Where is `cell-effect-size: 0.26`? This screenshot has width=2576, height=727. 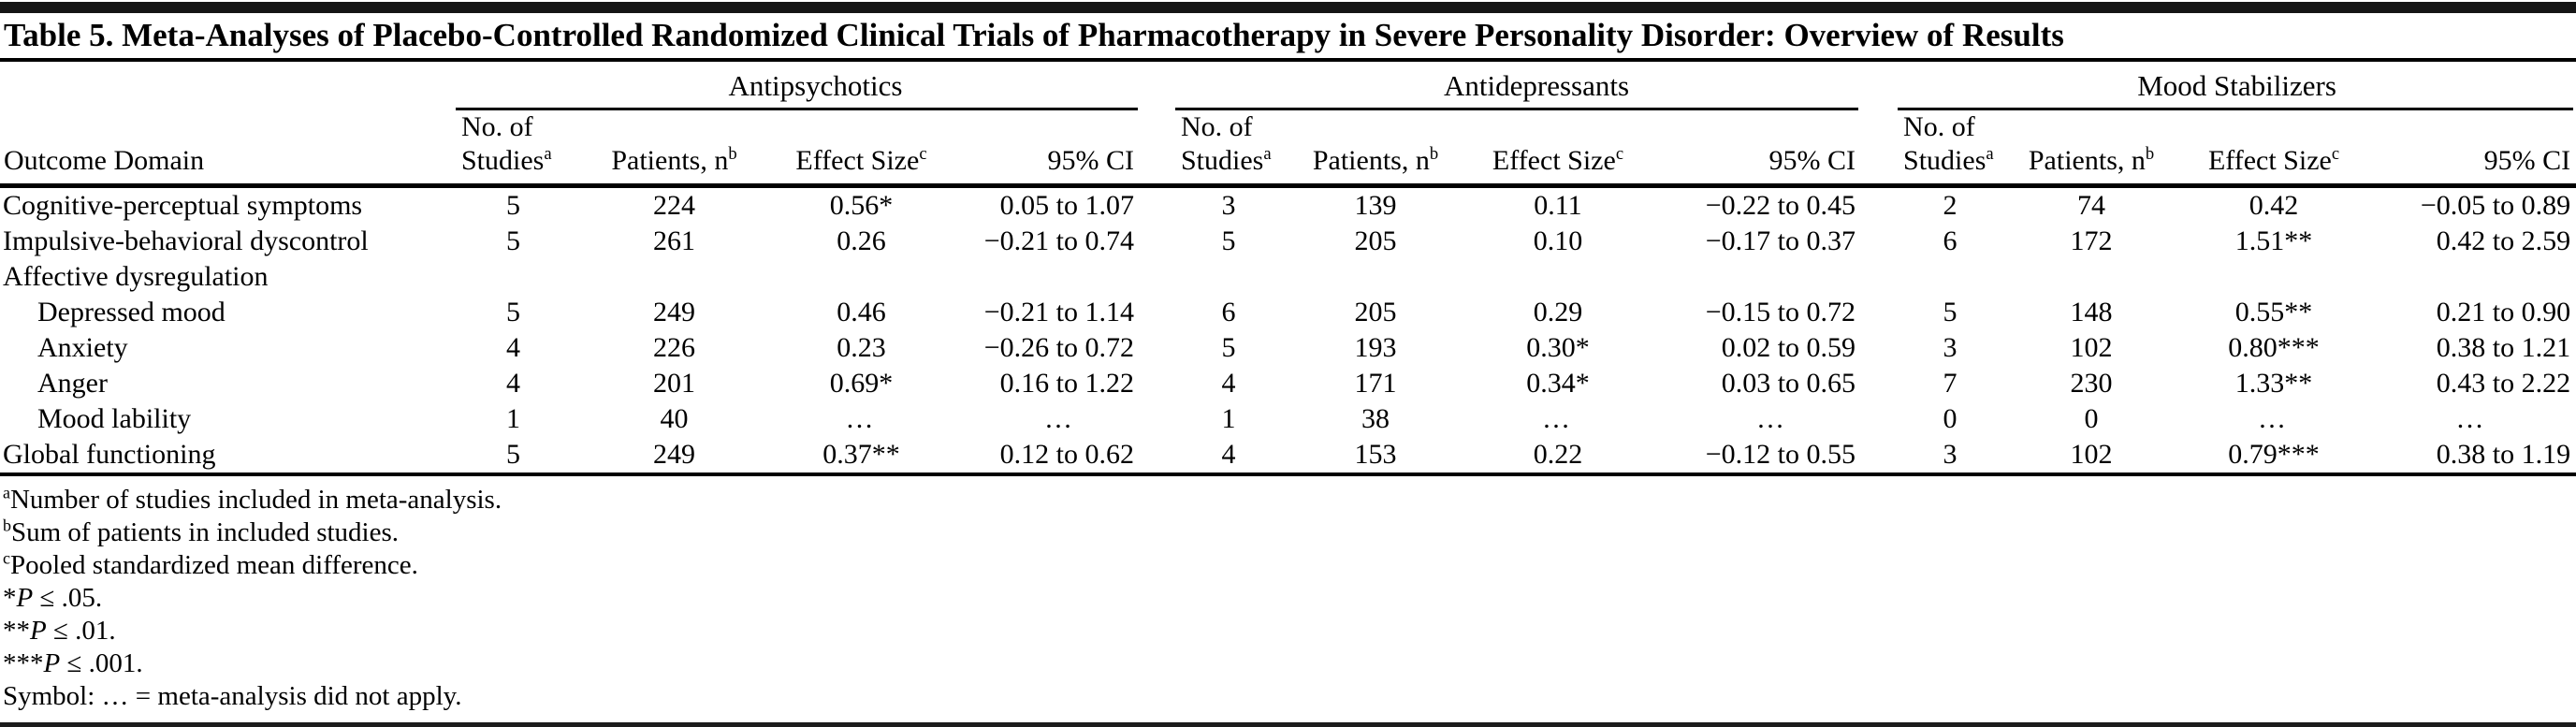 cell-effect-size: 0.26 is located at coordinates (861, 240).